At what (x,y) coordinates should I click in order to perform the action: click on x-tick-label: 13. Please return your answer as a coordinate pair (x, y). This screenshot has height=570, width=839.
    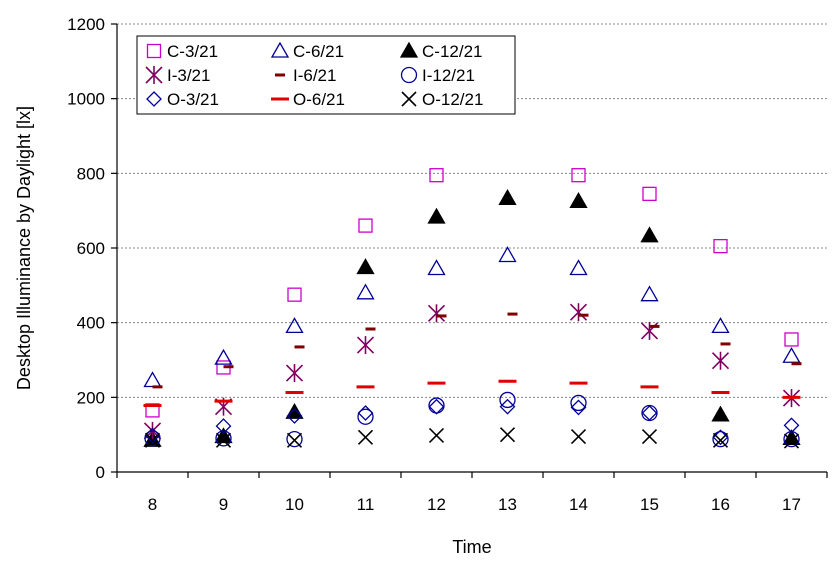
    Looking at the image, I should click on (507, 504).